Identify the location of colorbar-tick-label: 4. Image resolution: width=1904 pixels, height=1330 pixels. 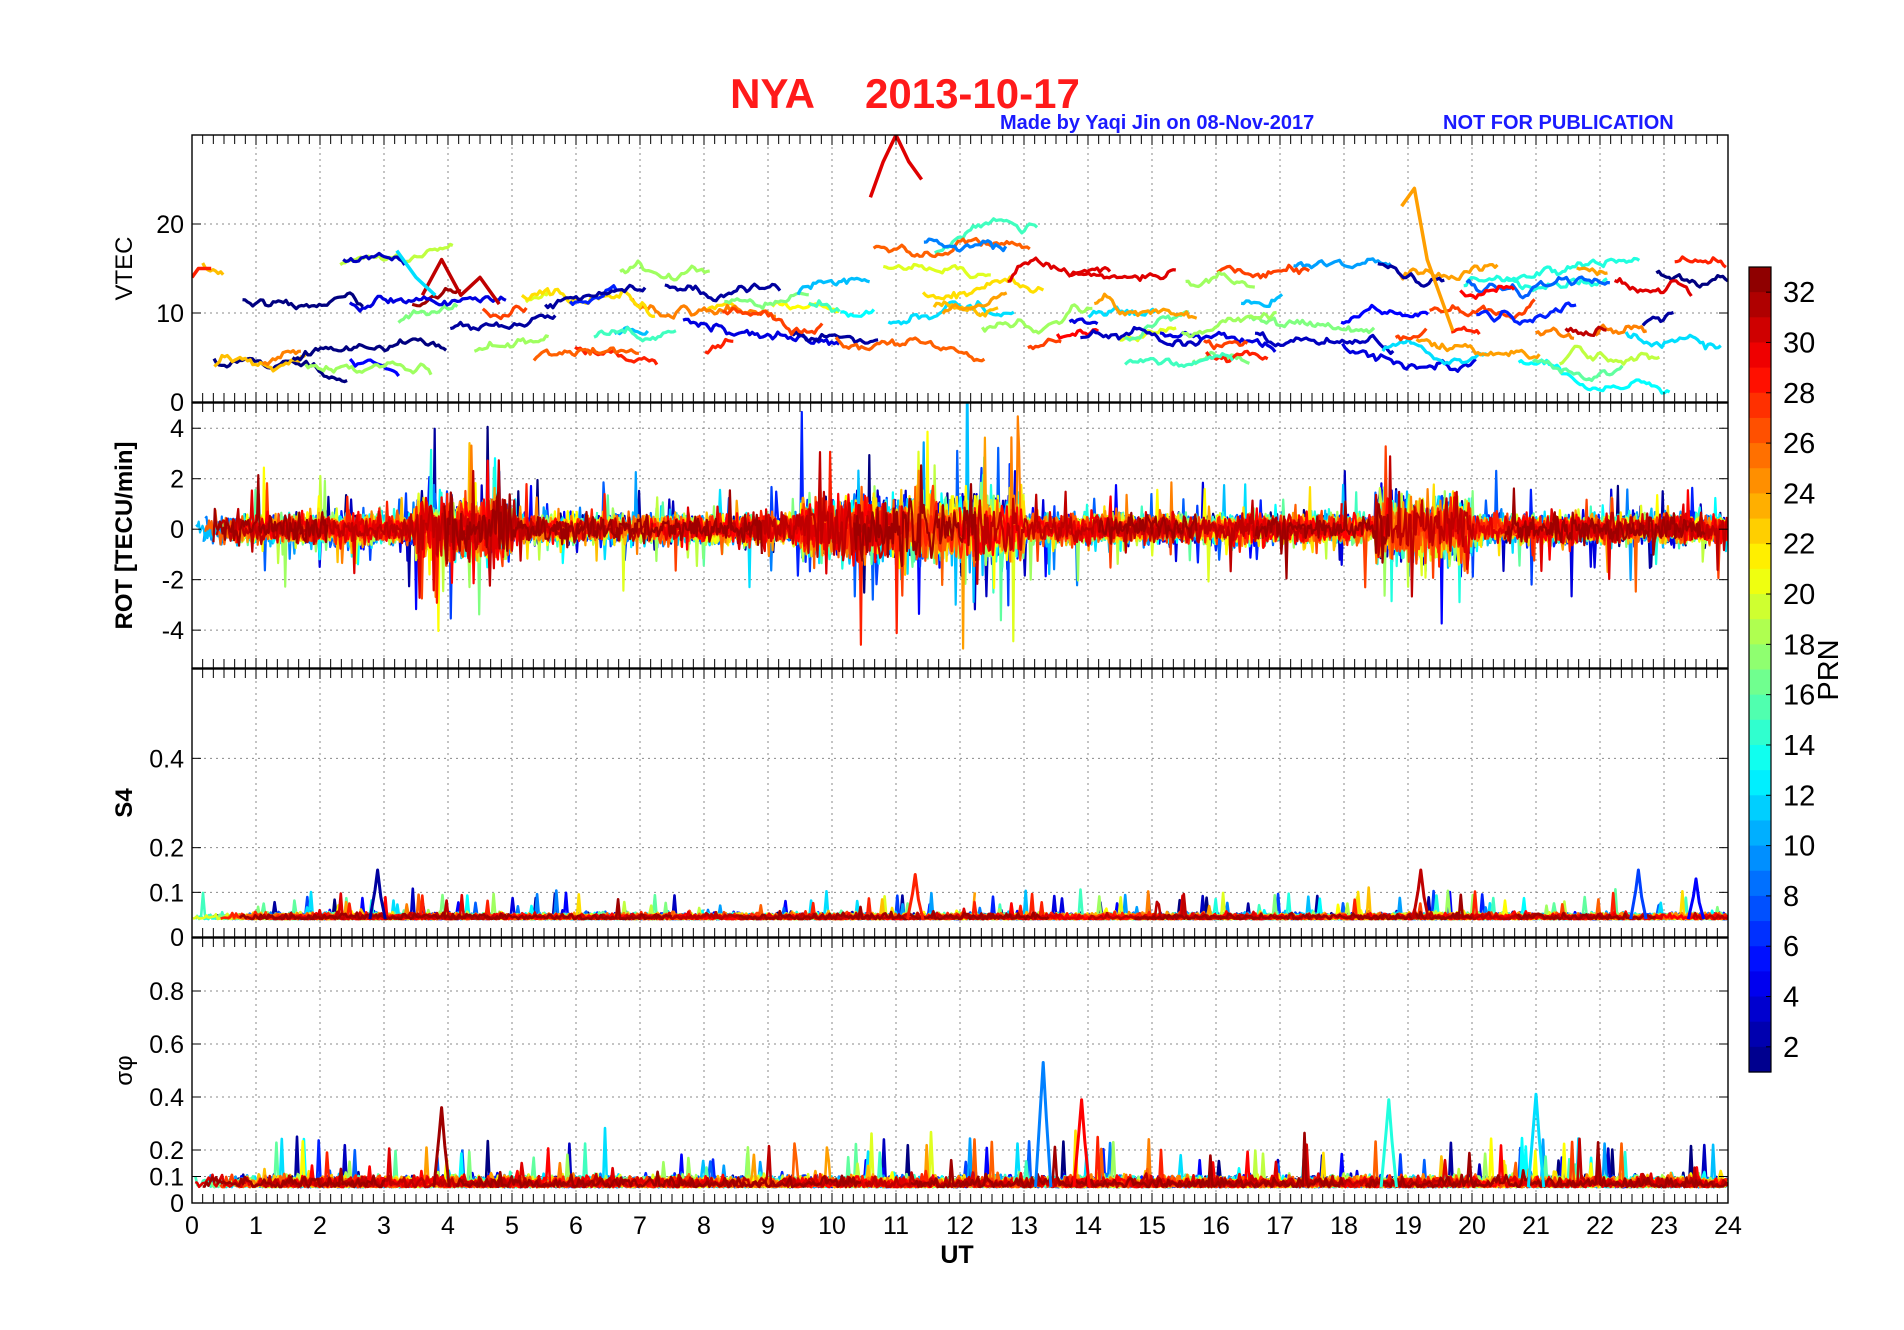
(1791, 998).